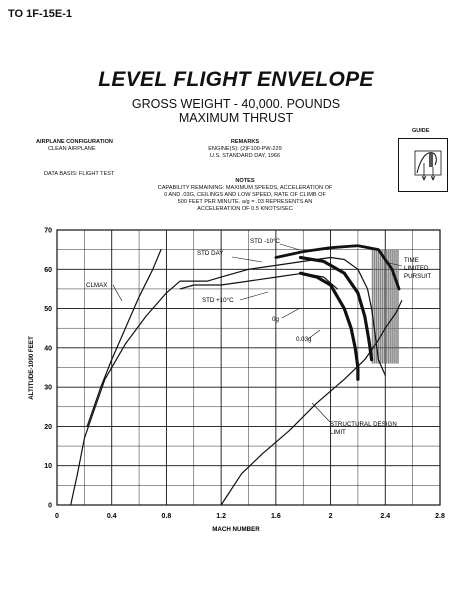 The image size is (472, 595). Describe the element at coordinates (247, 259) in the screenshot. I see `std-day-leader` at that location.